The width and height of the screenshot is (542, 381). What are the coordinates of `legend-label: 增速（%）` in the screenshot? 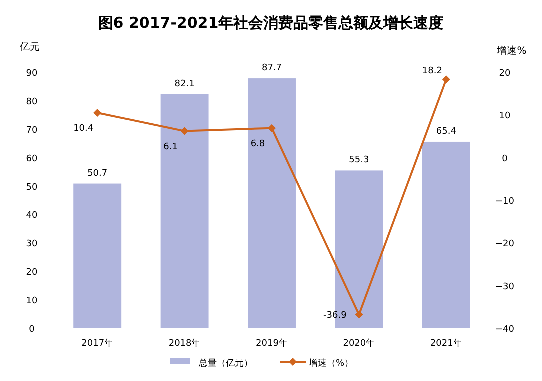 It's located at (331, 363).